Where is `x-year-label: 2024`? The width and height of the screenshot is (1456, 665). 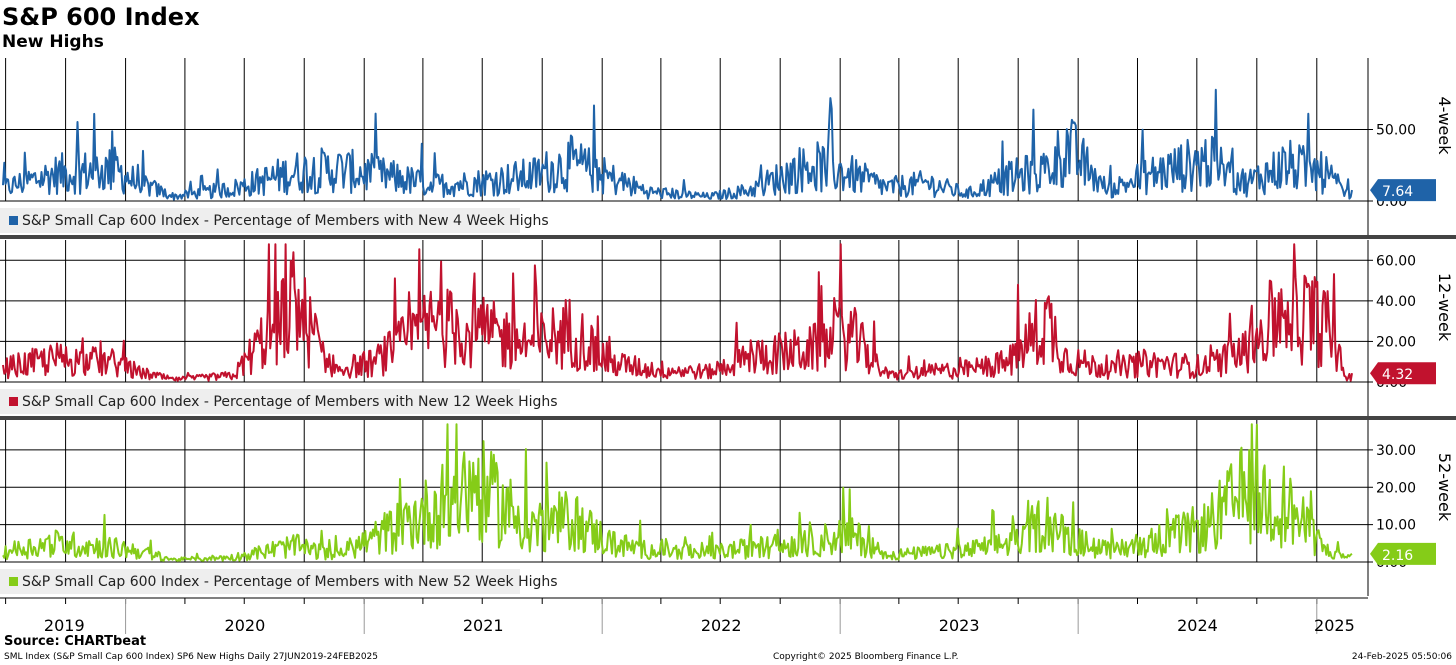
x-year-label: 2024 is located at coordinates (1197, 625).